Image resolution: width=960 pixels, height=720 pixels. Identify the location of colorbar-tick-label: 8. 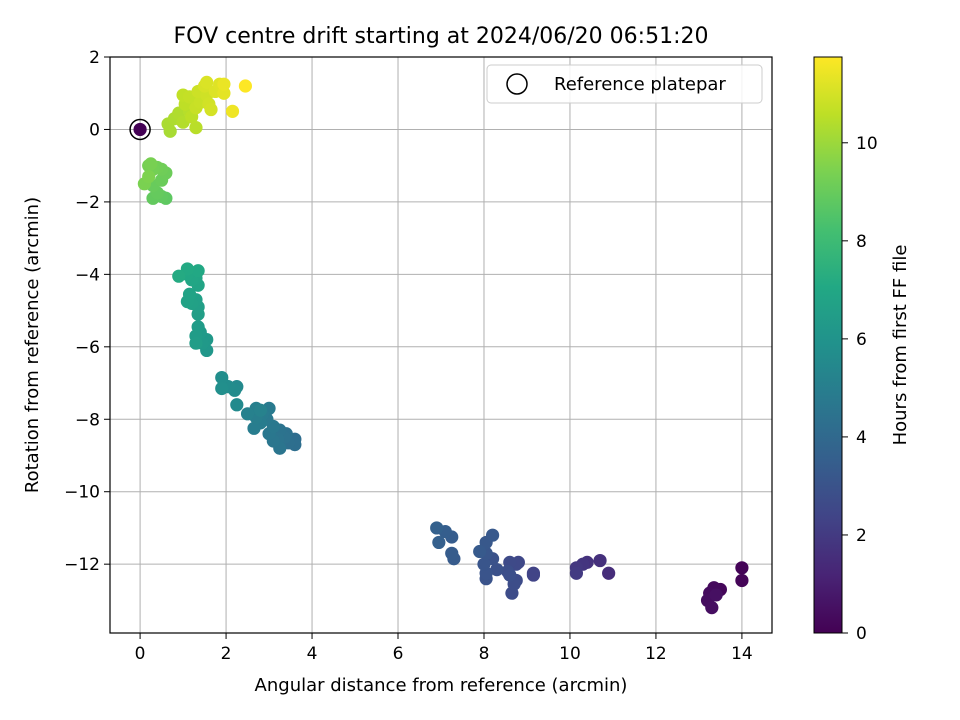
(861, 242).